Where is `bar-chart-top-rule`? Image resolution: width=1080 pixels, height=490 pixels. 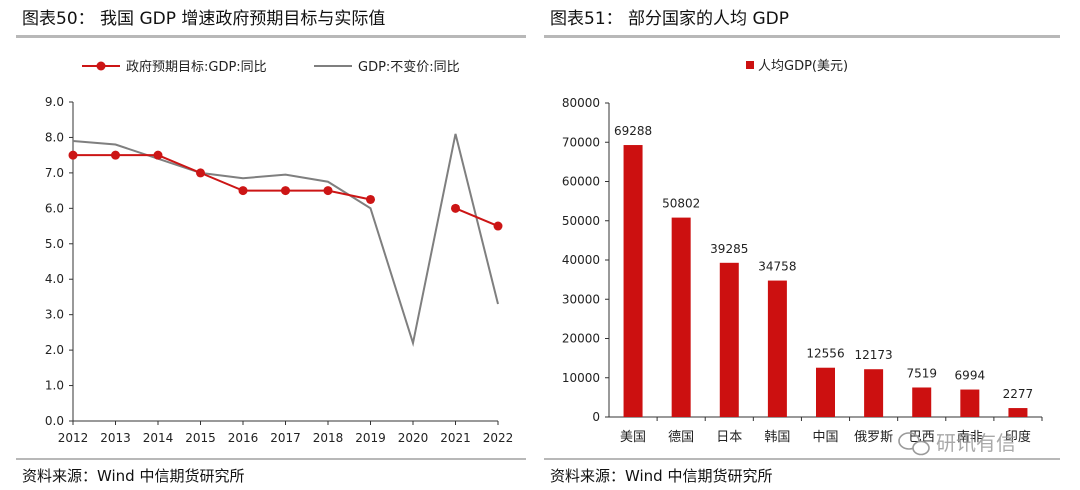
bar-chart-top-rule is located at coordinates (802, 36).